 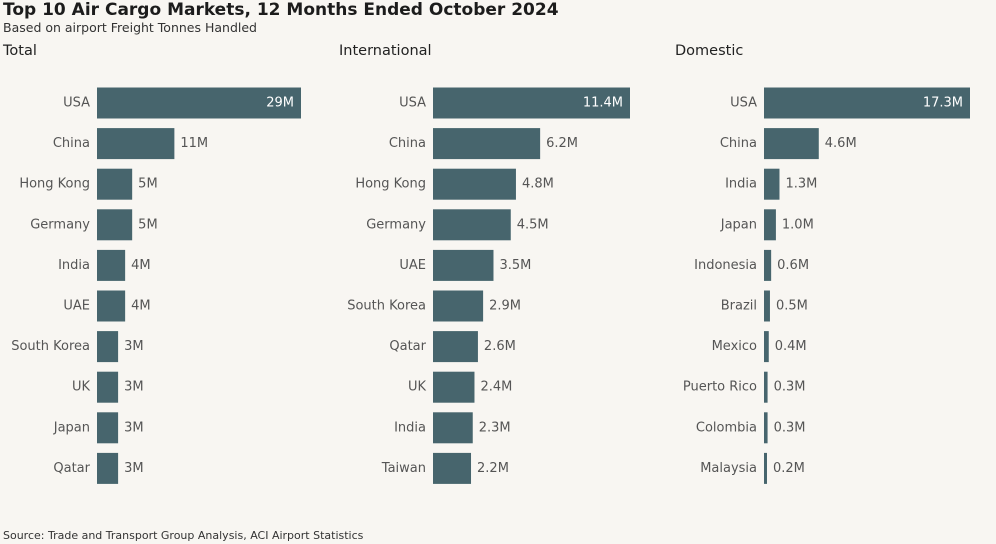 What do you see at coordinates (20, 51) in the screenshot?
I see `panel-title-total: Total` at bounding box center [20, 51].